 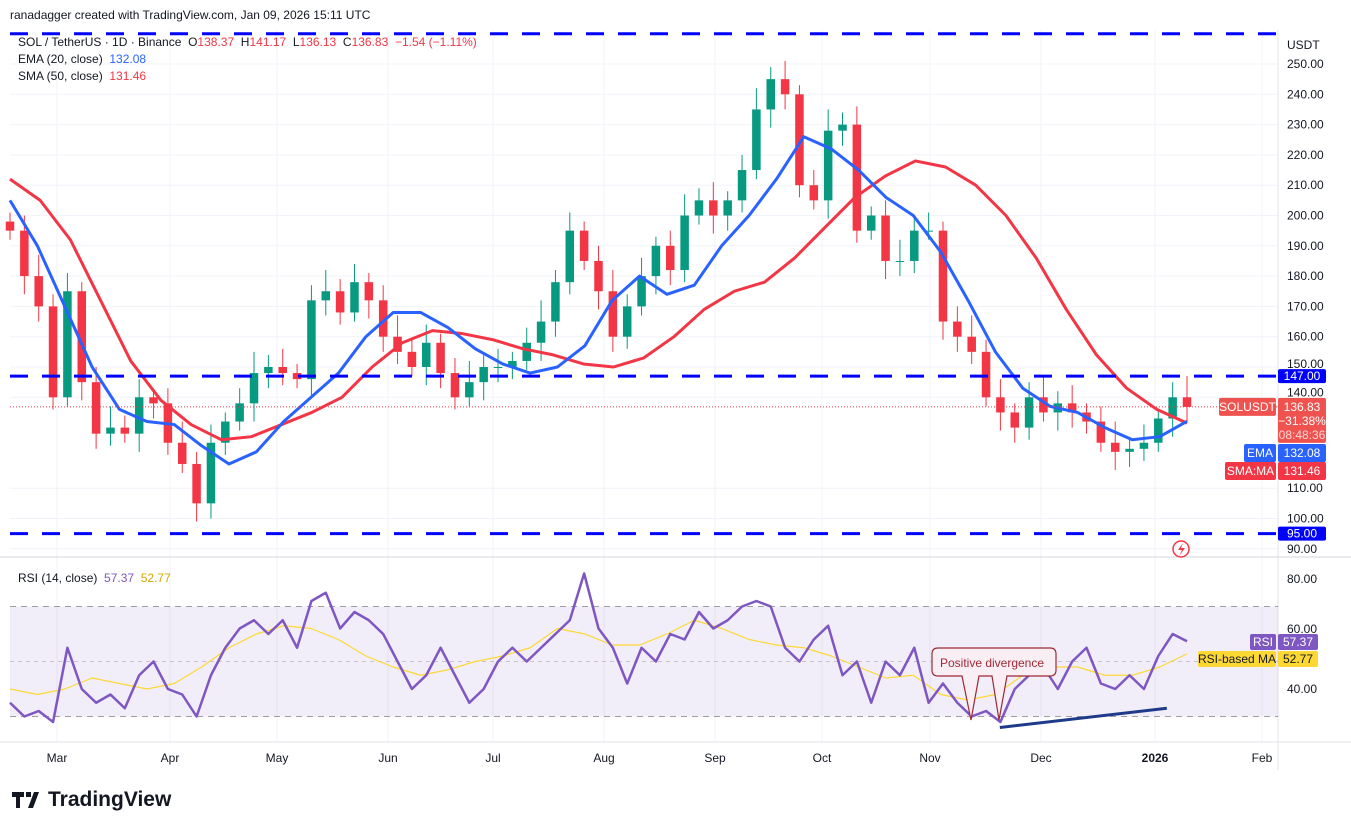 I want to click on rsi-ma-tag-text: RSI-based MA, so click(x=1237, y=659).